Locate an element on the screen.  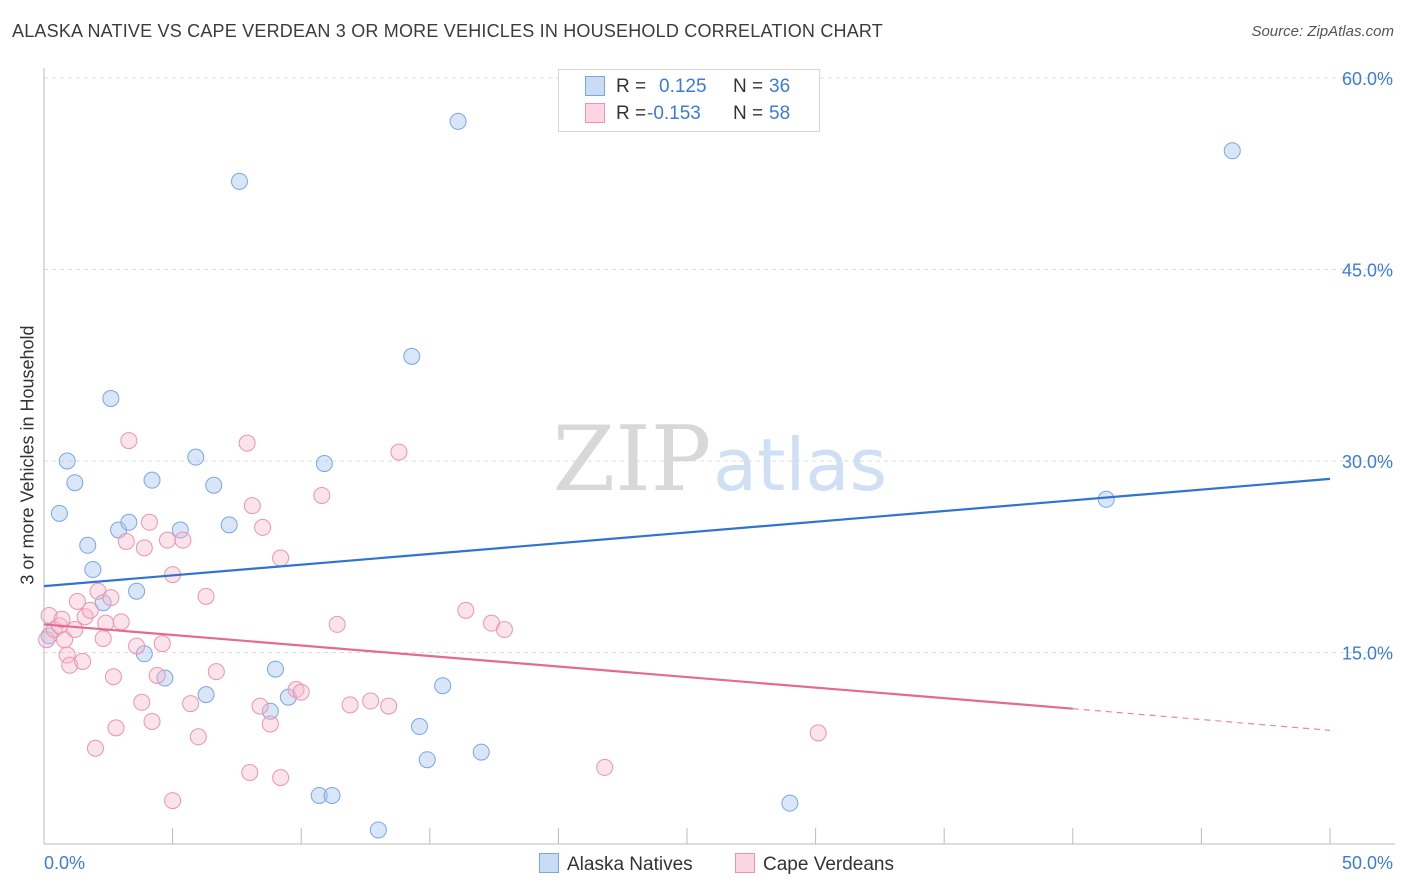
correlation-legend: R = 0.125 N = 36 R = -0.153 N = 58 is located at coordinates (689, 100).